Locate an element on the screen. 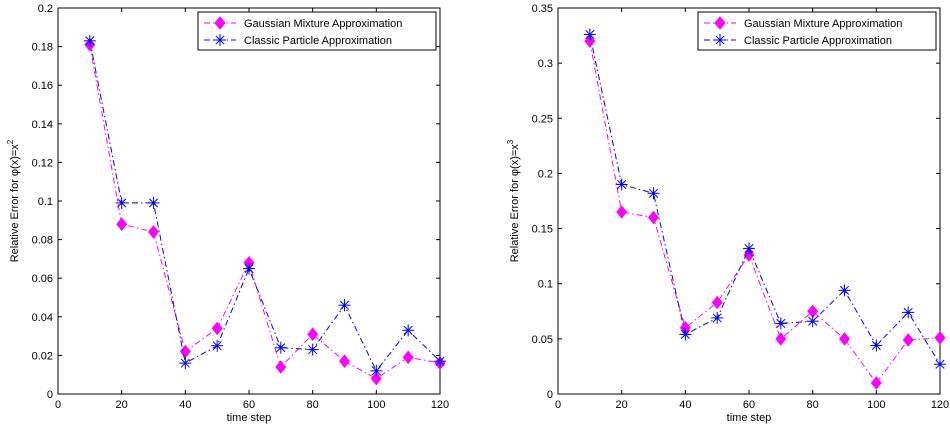 Image resolution: width=950 pixels, height=432 pixels. y-tick-label: 0.02 is located at coordinates (42, 356).